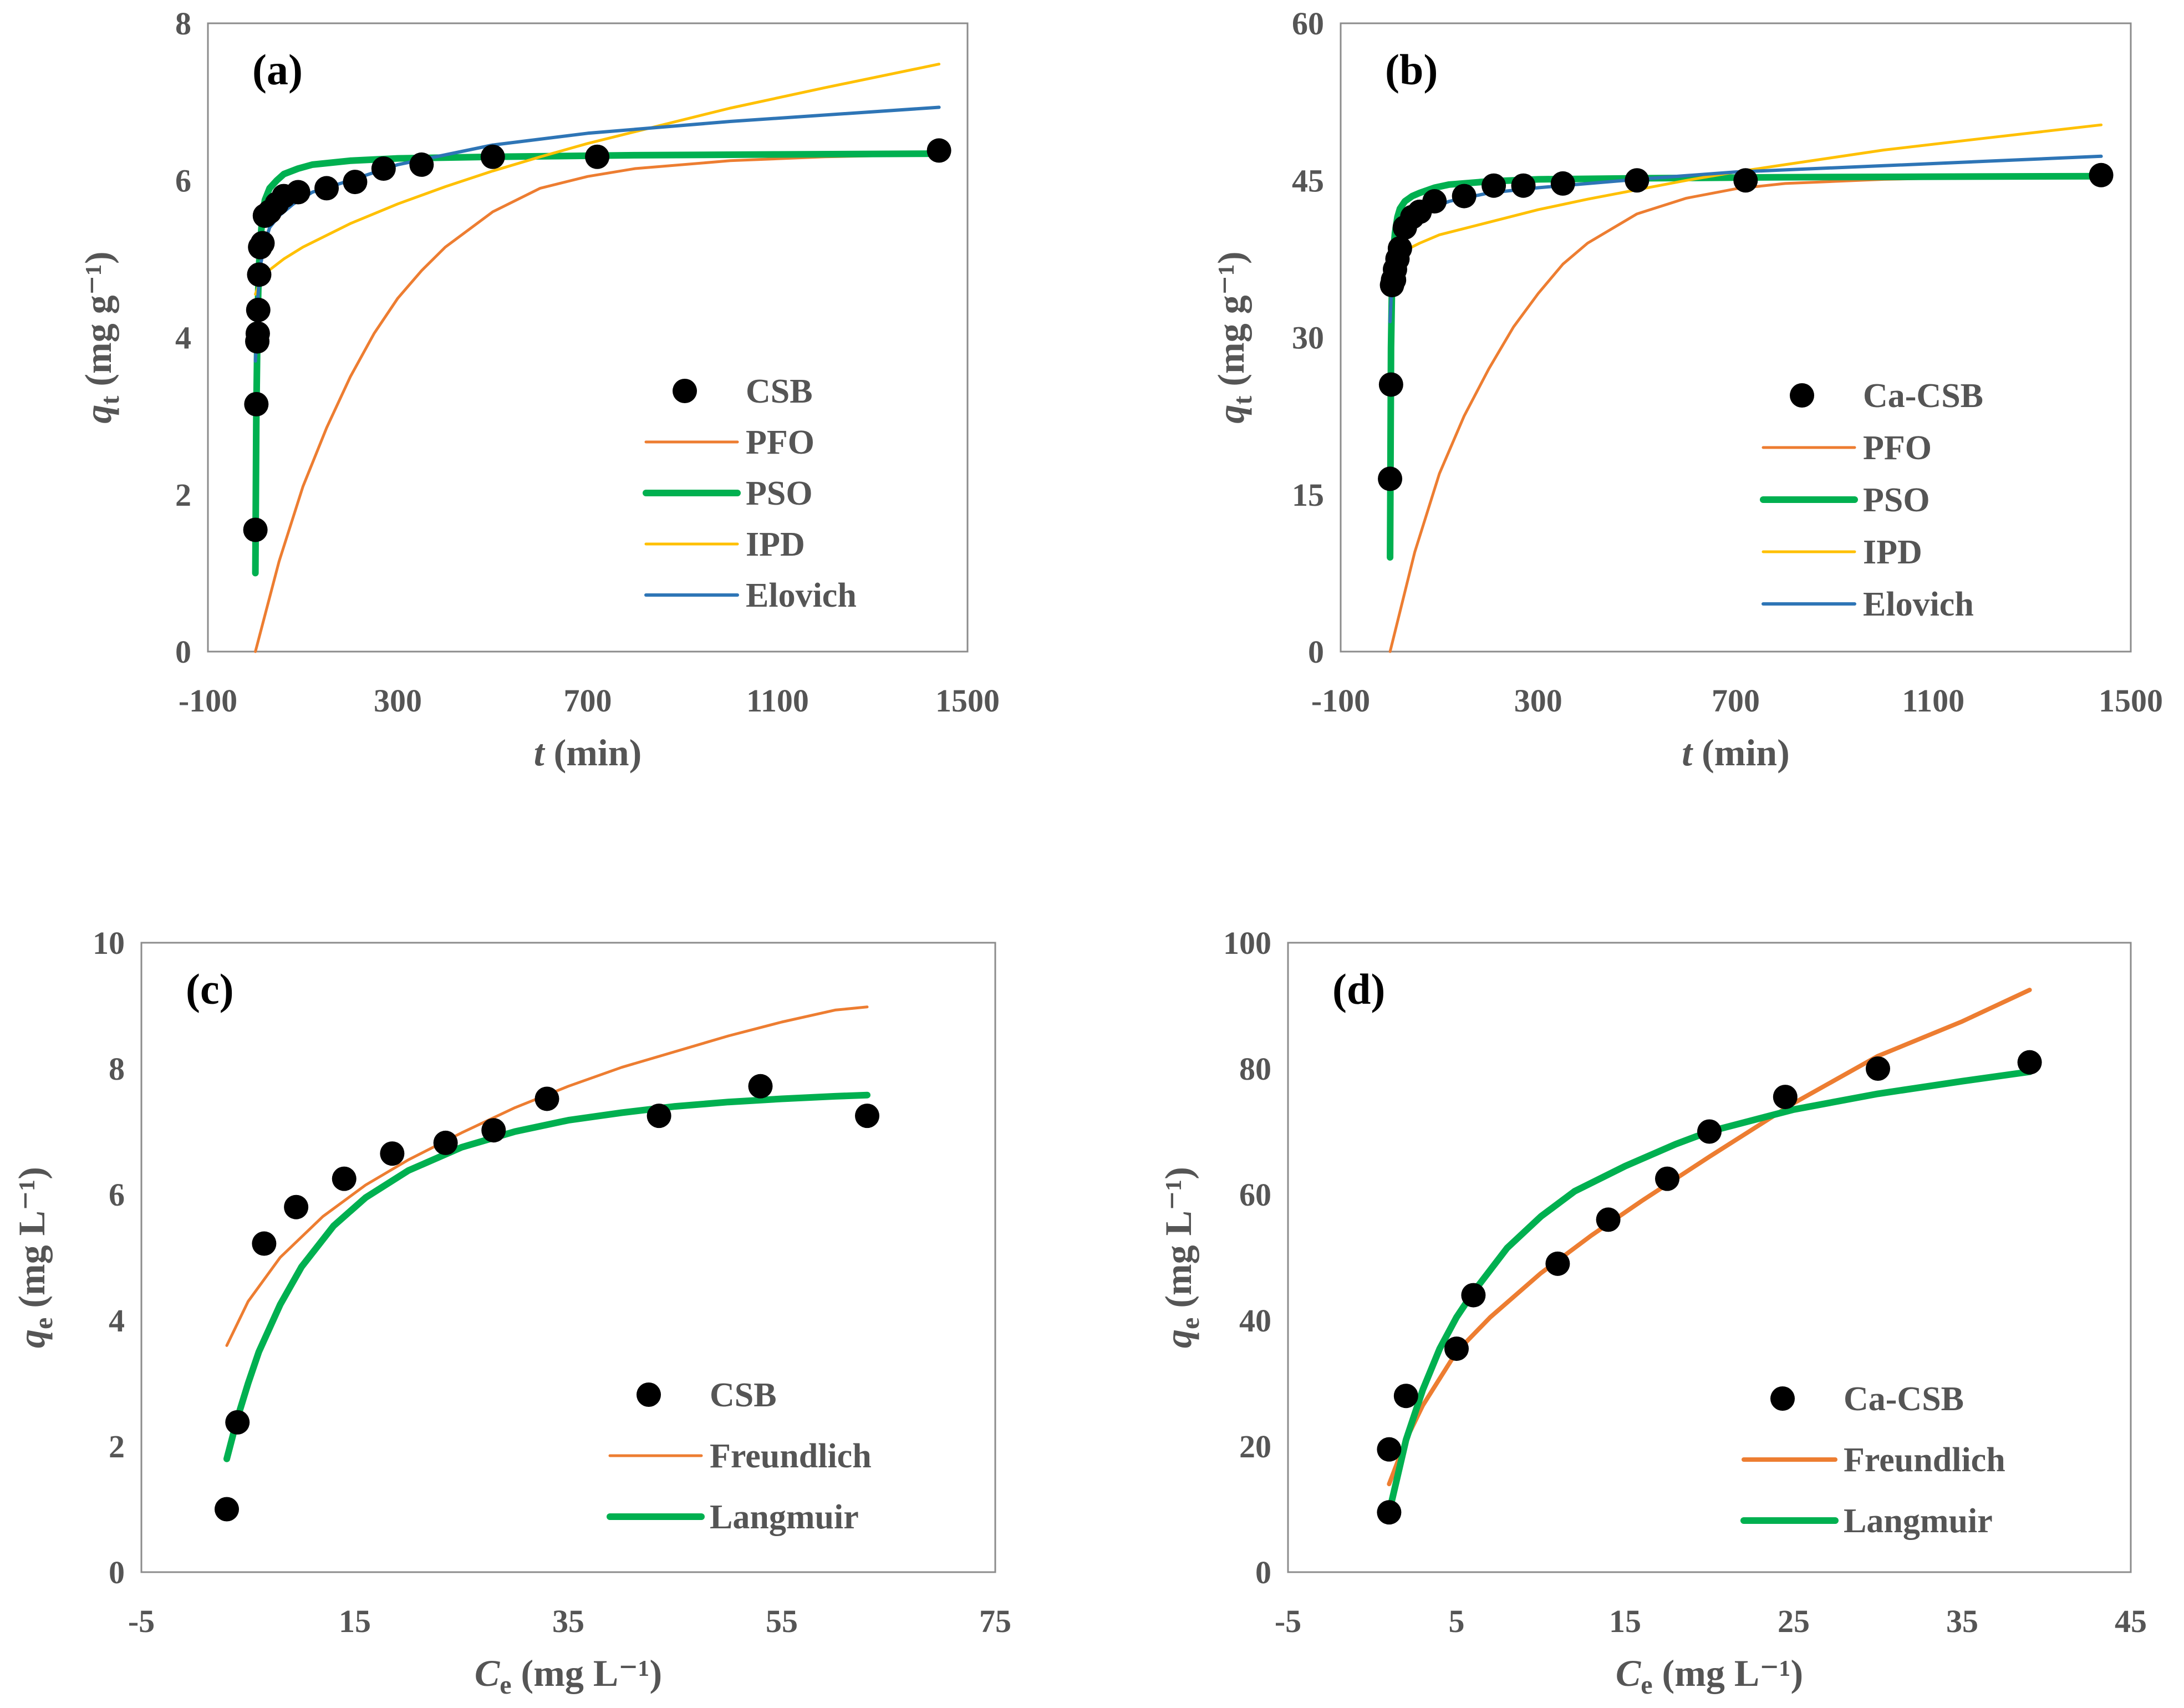  I want to click on y-tick-label: 8, so click(183, 24).